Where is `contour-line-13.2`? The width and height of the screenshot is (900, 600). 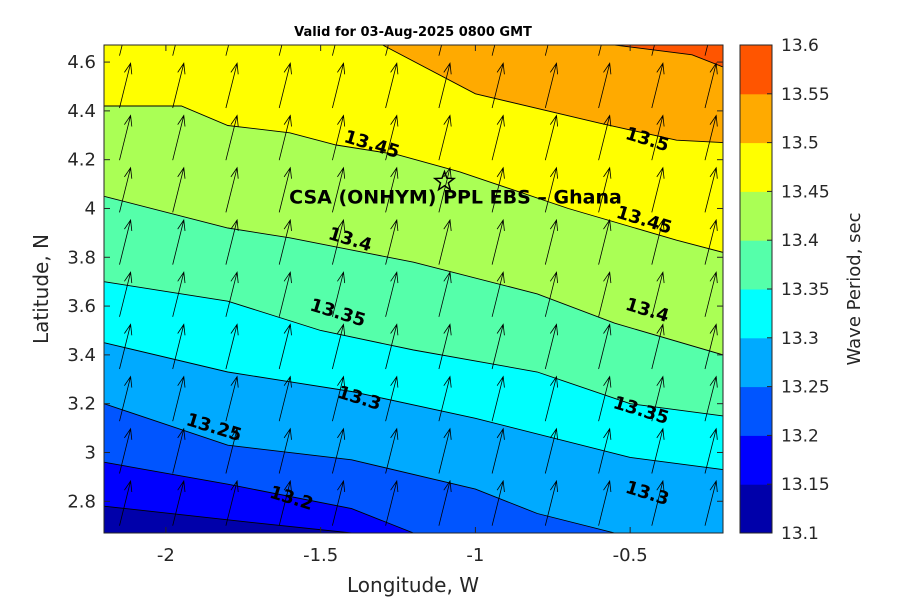 contour-line-13.2 is located at coordinates (259, 497).